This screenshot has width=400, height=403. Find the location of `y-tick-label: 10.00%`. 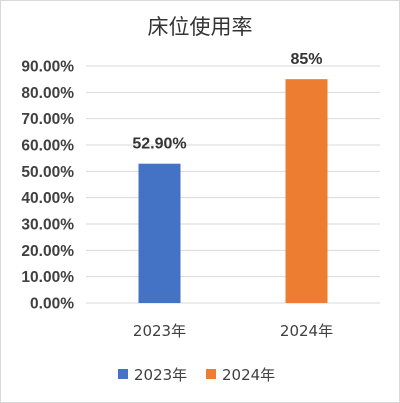

y-tick-label: 10.00% is located at coordinates (47, 277).